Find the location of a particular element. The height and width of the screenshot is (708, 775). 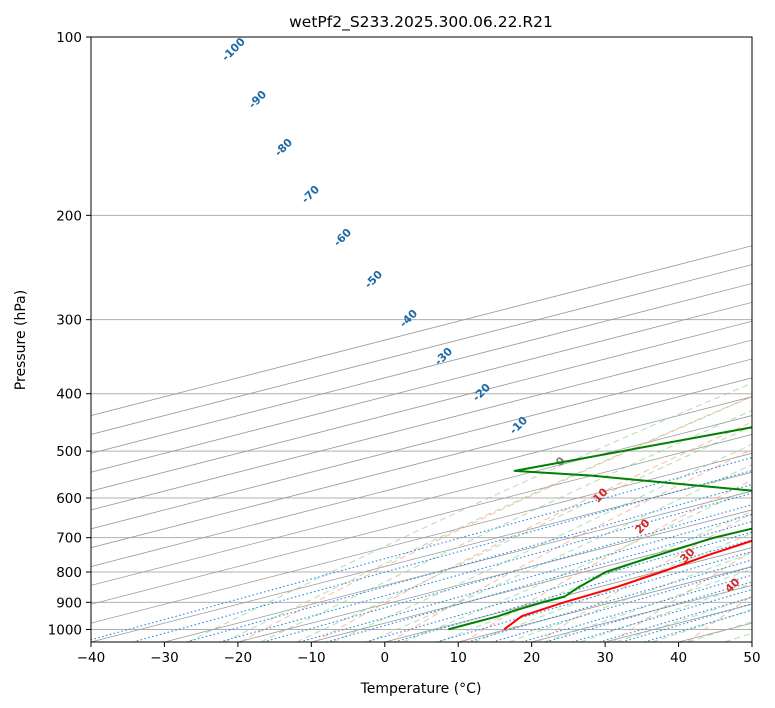

x-tick-label: 10 is located at coordinates (458, 658).